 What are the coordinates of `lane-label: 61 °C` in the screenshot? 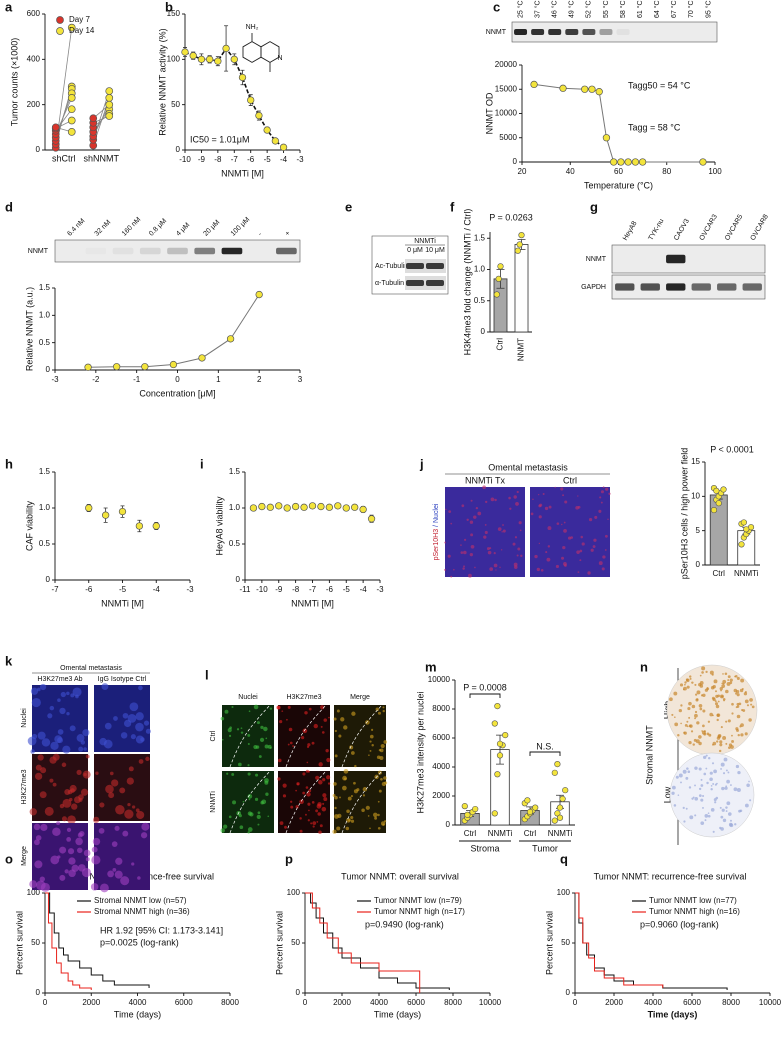 It's located at (640, 9).